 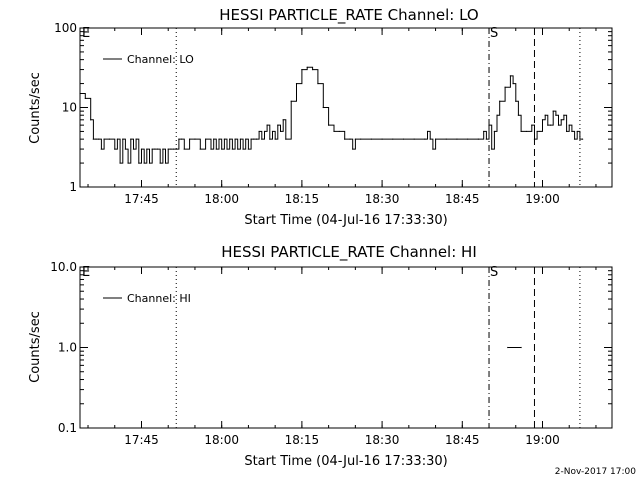 What do you see at coordinates (302, 199) in the screenshot?
I see `panel-lo-xtick-label: 18:15` at bounding box center [302, 199].